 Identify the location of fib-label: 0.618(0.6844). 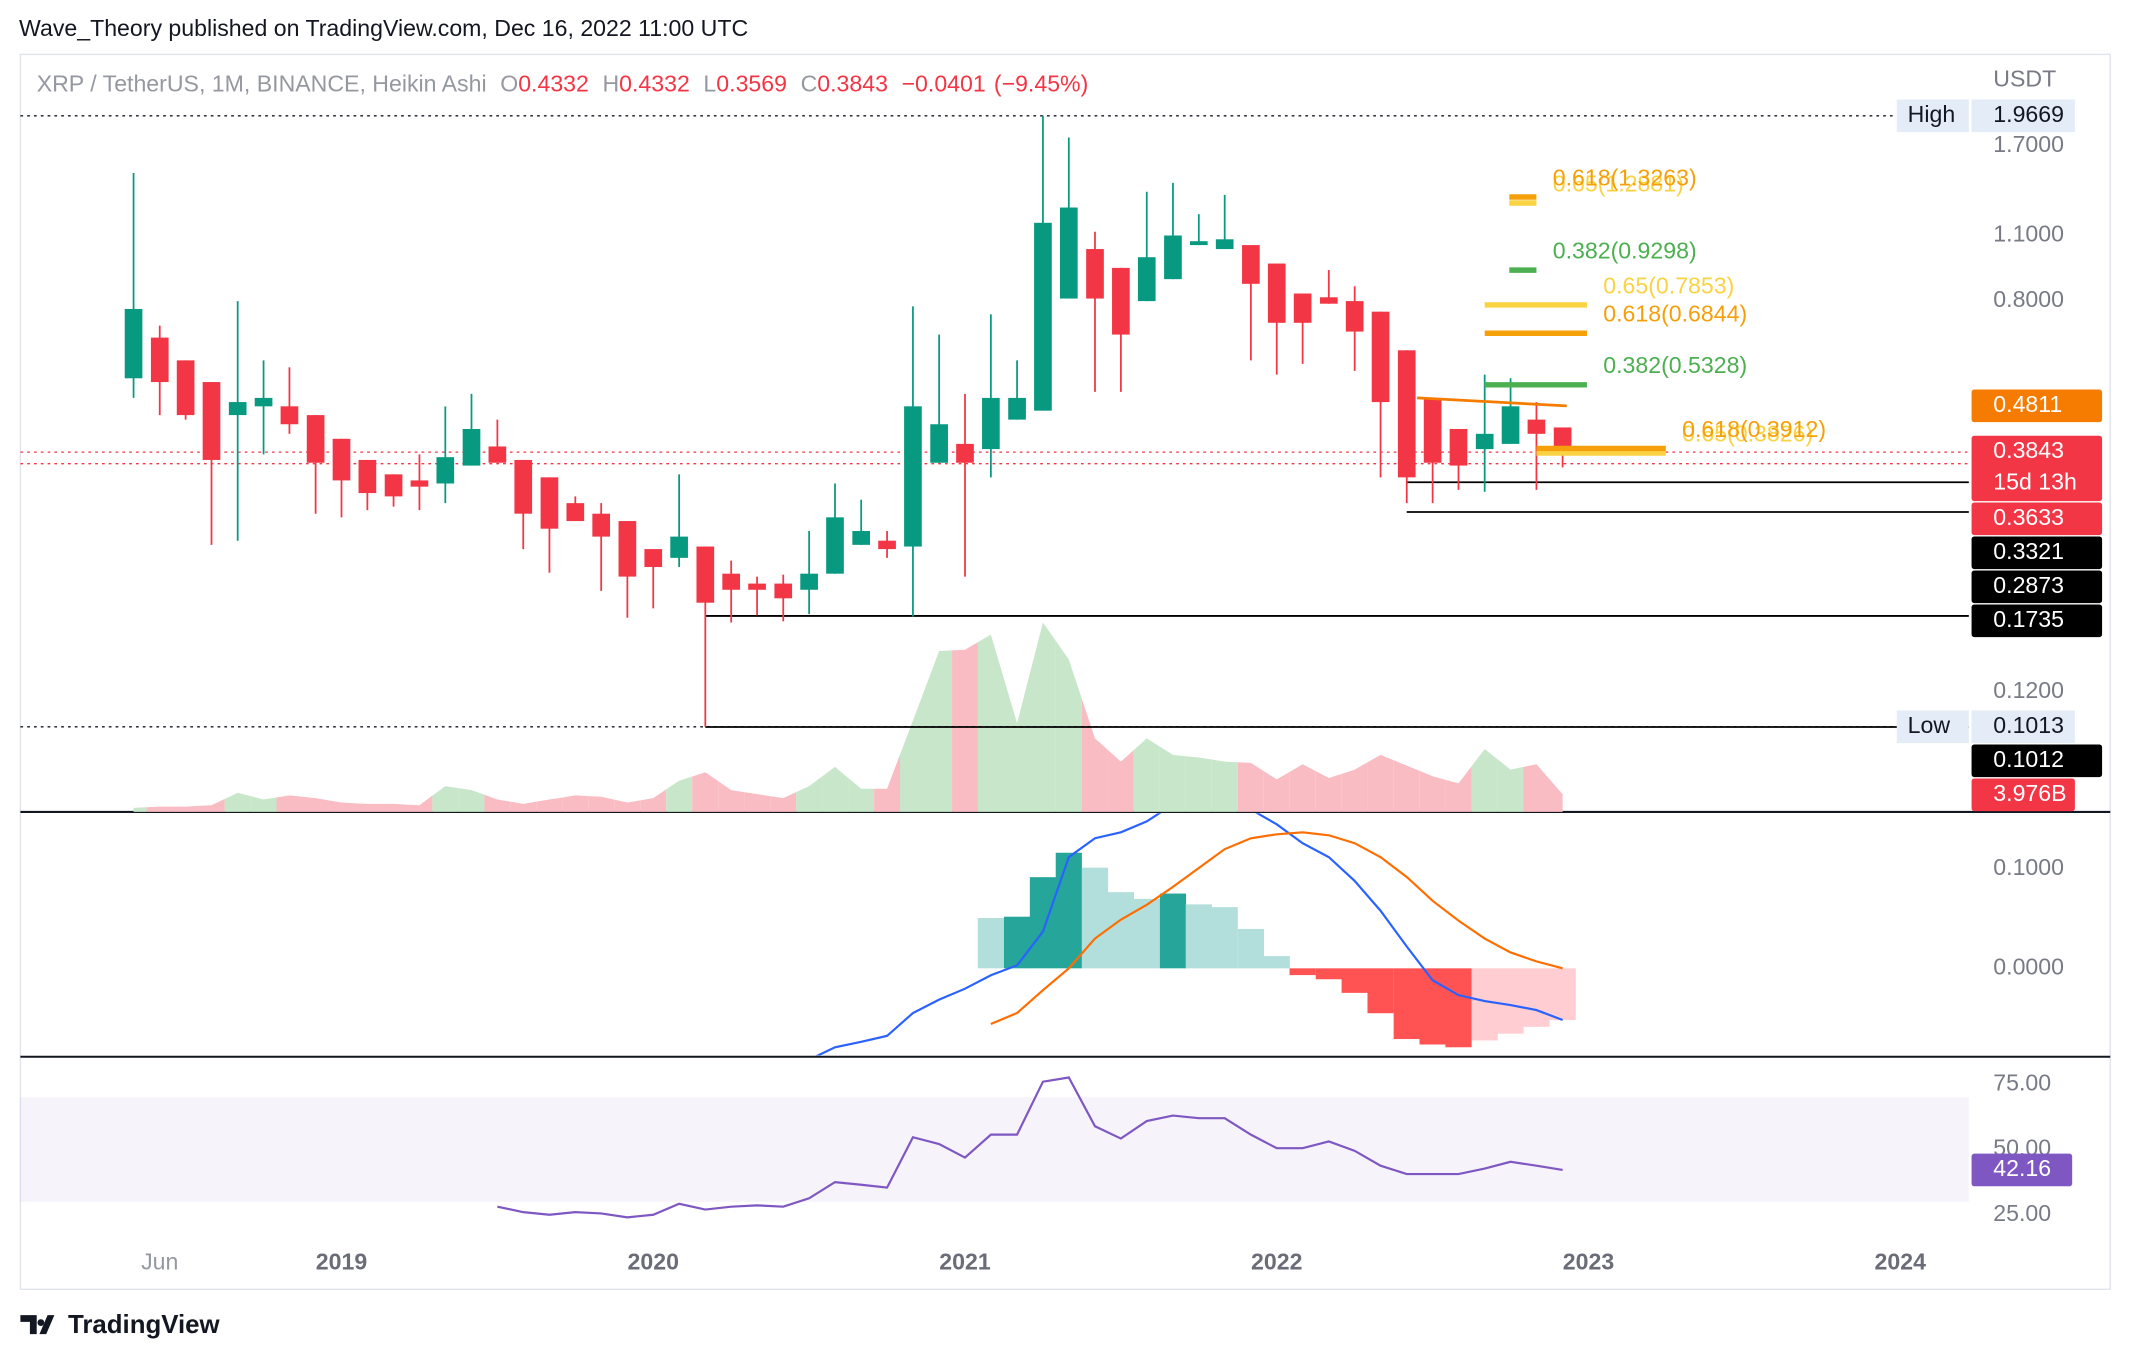
(1675, 314).